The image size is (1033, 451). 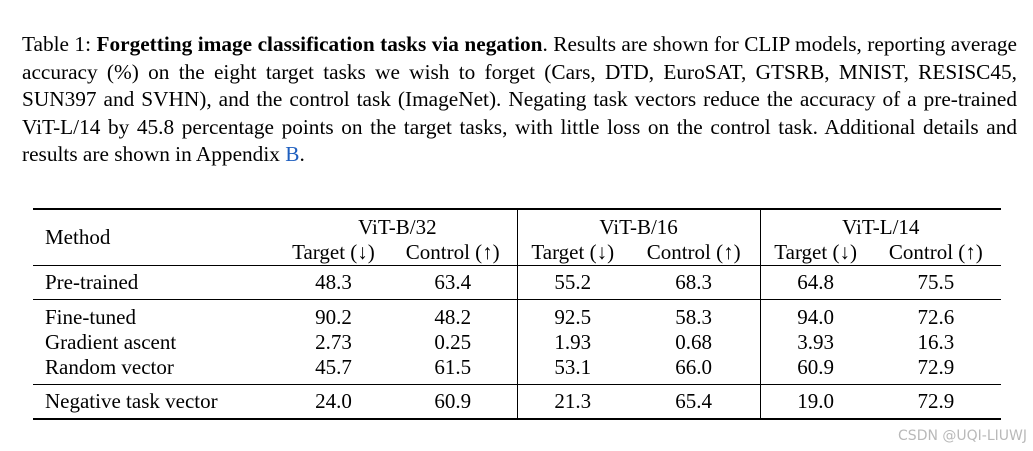 I want to click on group-header-vitb32: ViT-B/32, so click(x=398, y=224).